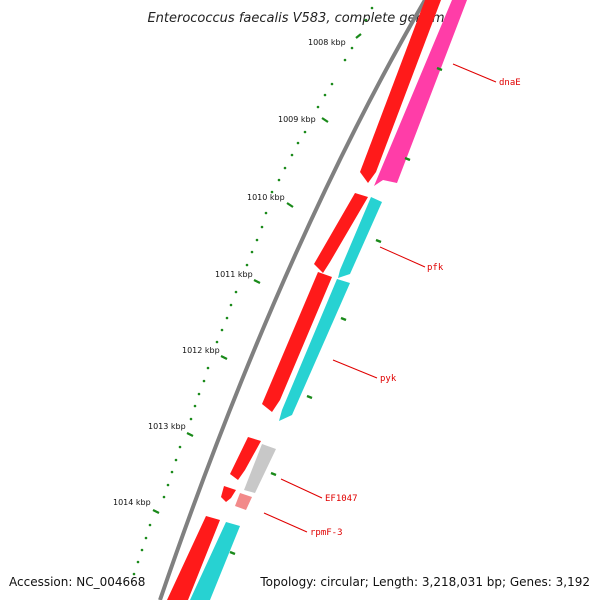  Describe the element at coordinates (400, 91) in the screenshot. I see `forward-cds-dnaE` at that location.